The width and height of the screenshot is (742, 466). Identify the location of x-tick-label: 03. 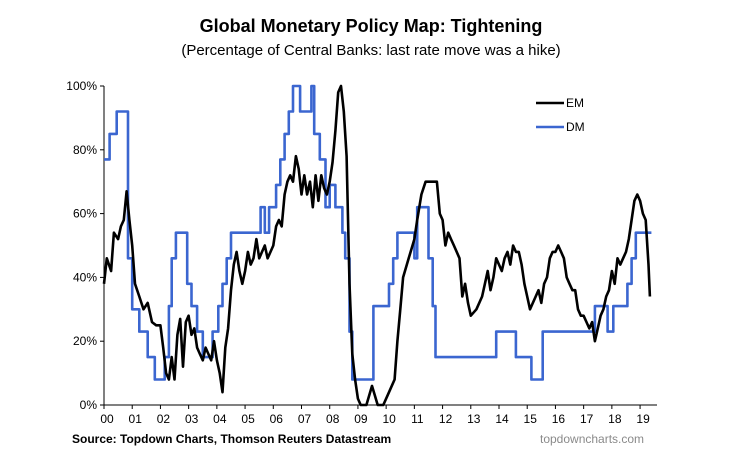
(192, 419).